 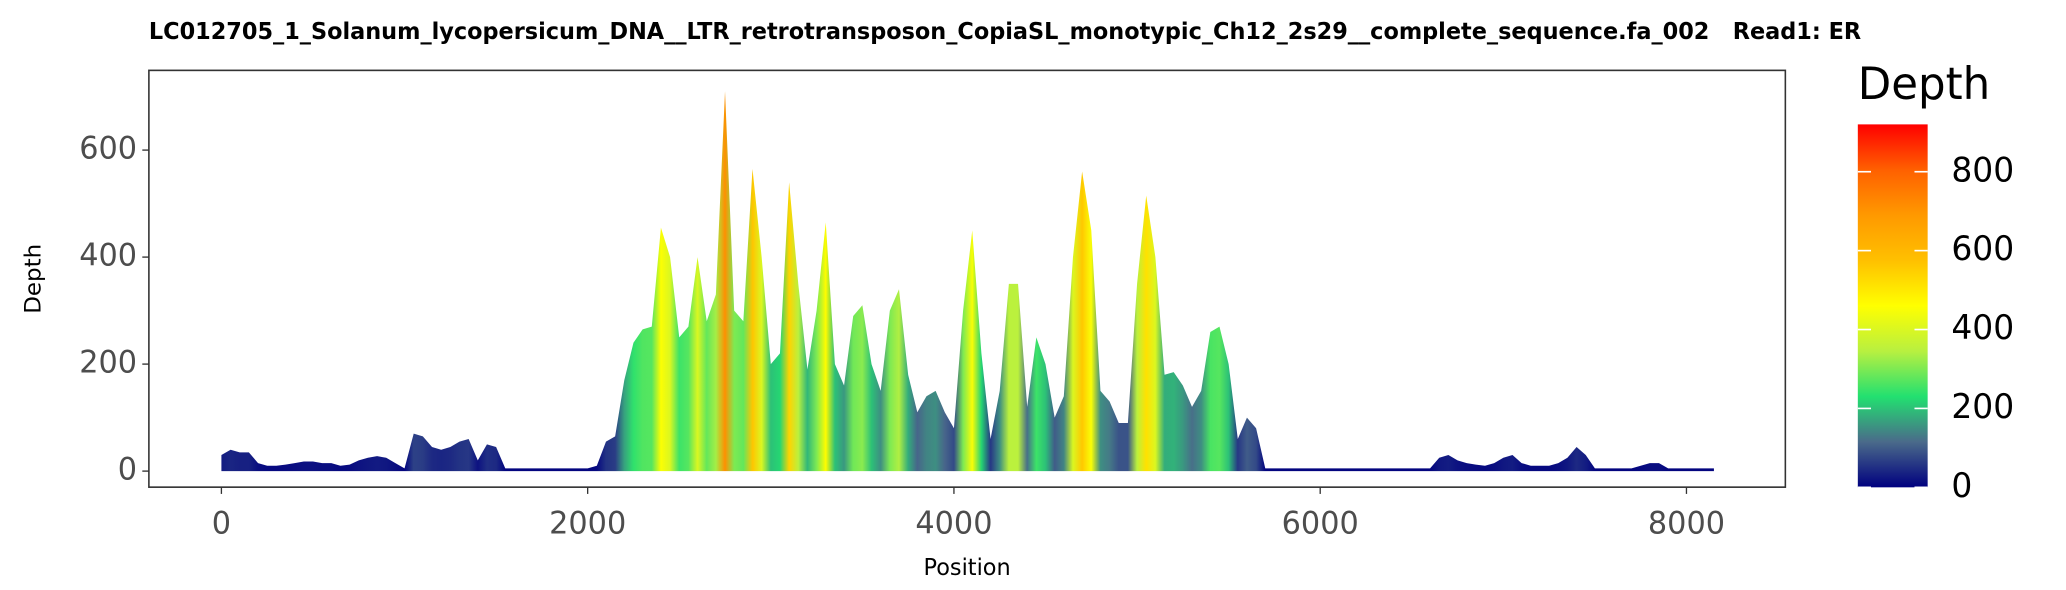 What do you see at coordinates (108, 148) in the screenshot?
I see `y-tick-label: 600` at bounding box center [108, 148].